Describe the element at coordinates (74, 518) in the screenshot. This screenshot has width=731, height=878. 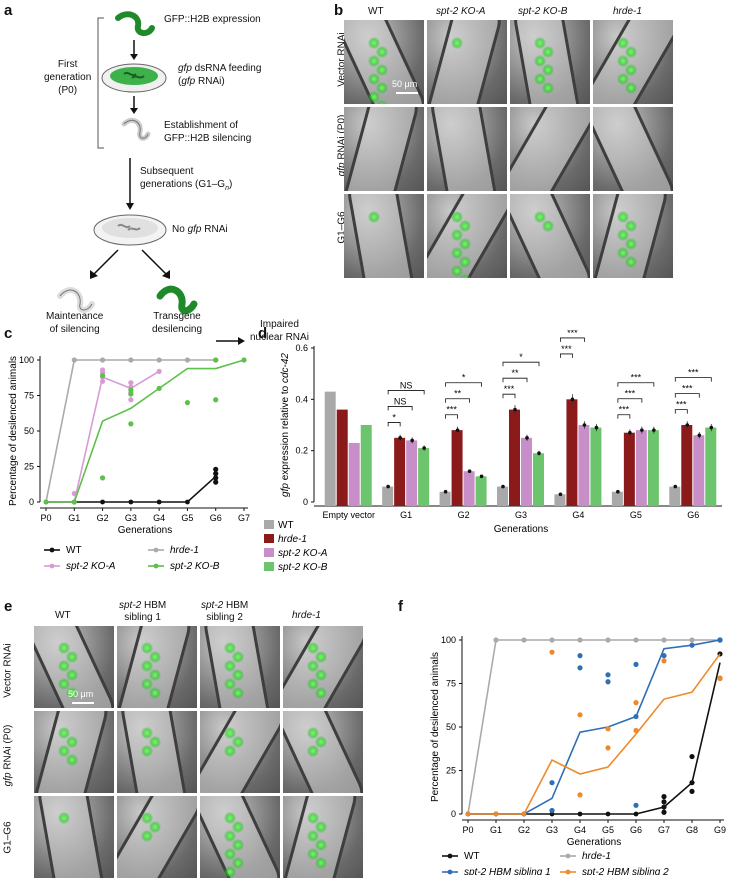
I see `x-tick-label: G1` at that location.